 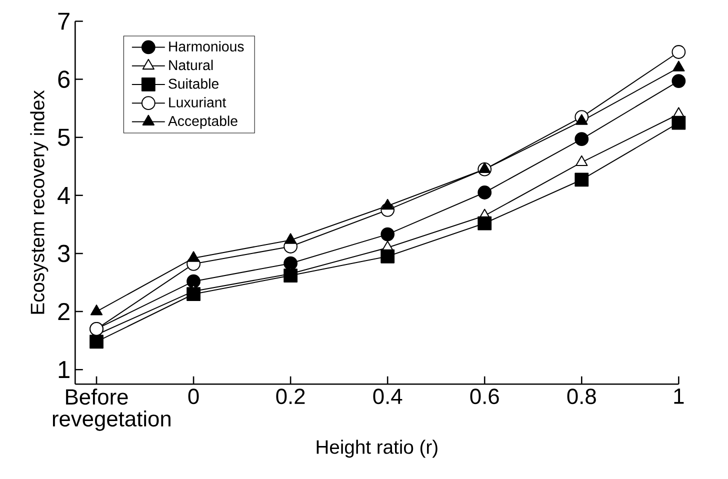 What do you see at coordinates (64, 21) in the screenshot?
I see `y-tick-label: 7` at bounding box center [64, 21].